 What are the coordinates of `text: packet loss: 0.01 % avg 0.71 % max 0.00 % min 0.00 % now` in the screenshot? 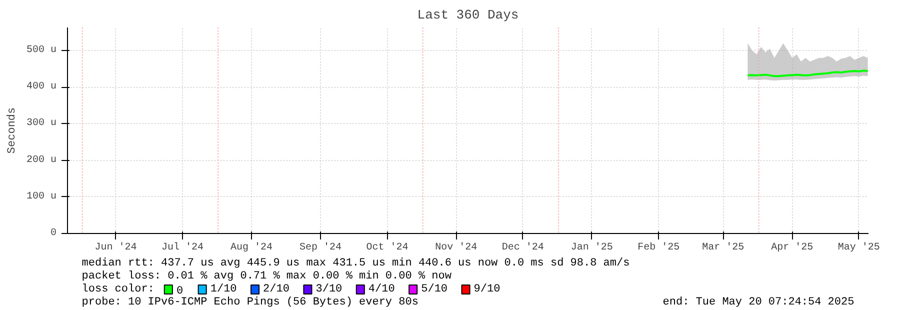 It's located at (267, 276).